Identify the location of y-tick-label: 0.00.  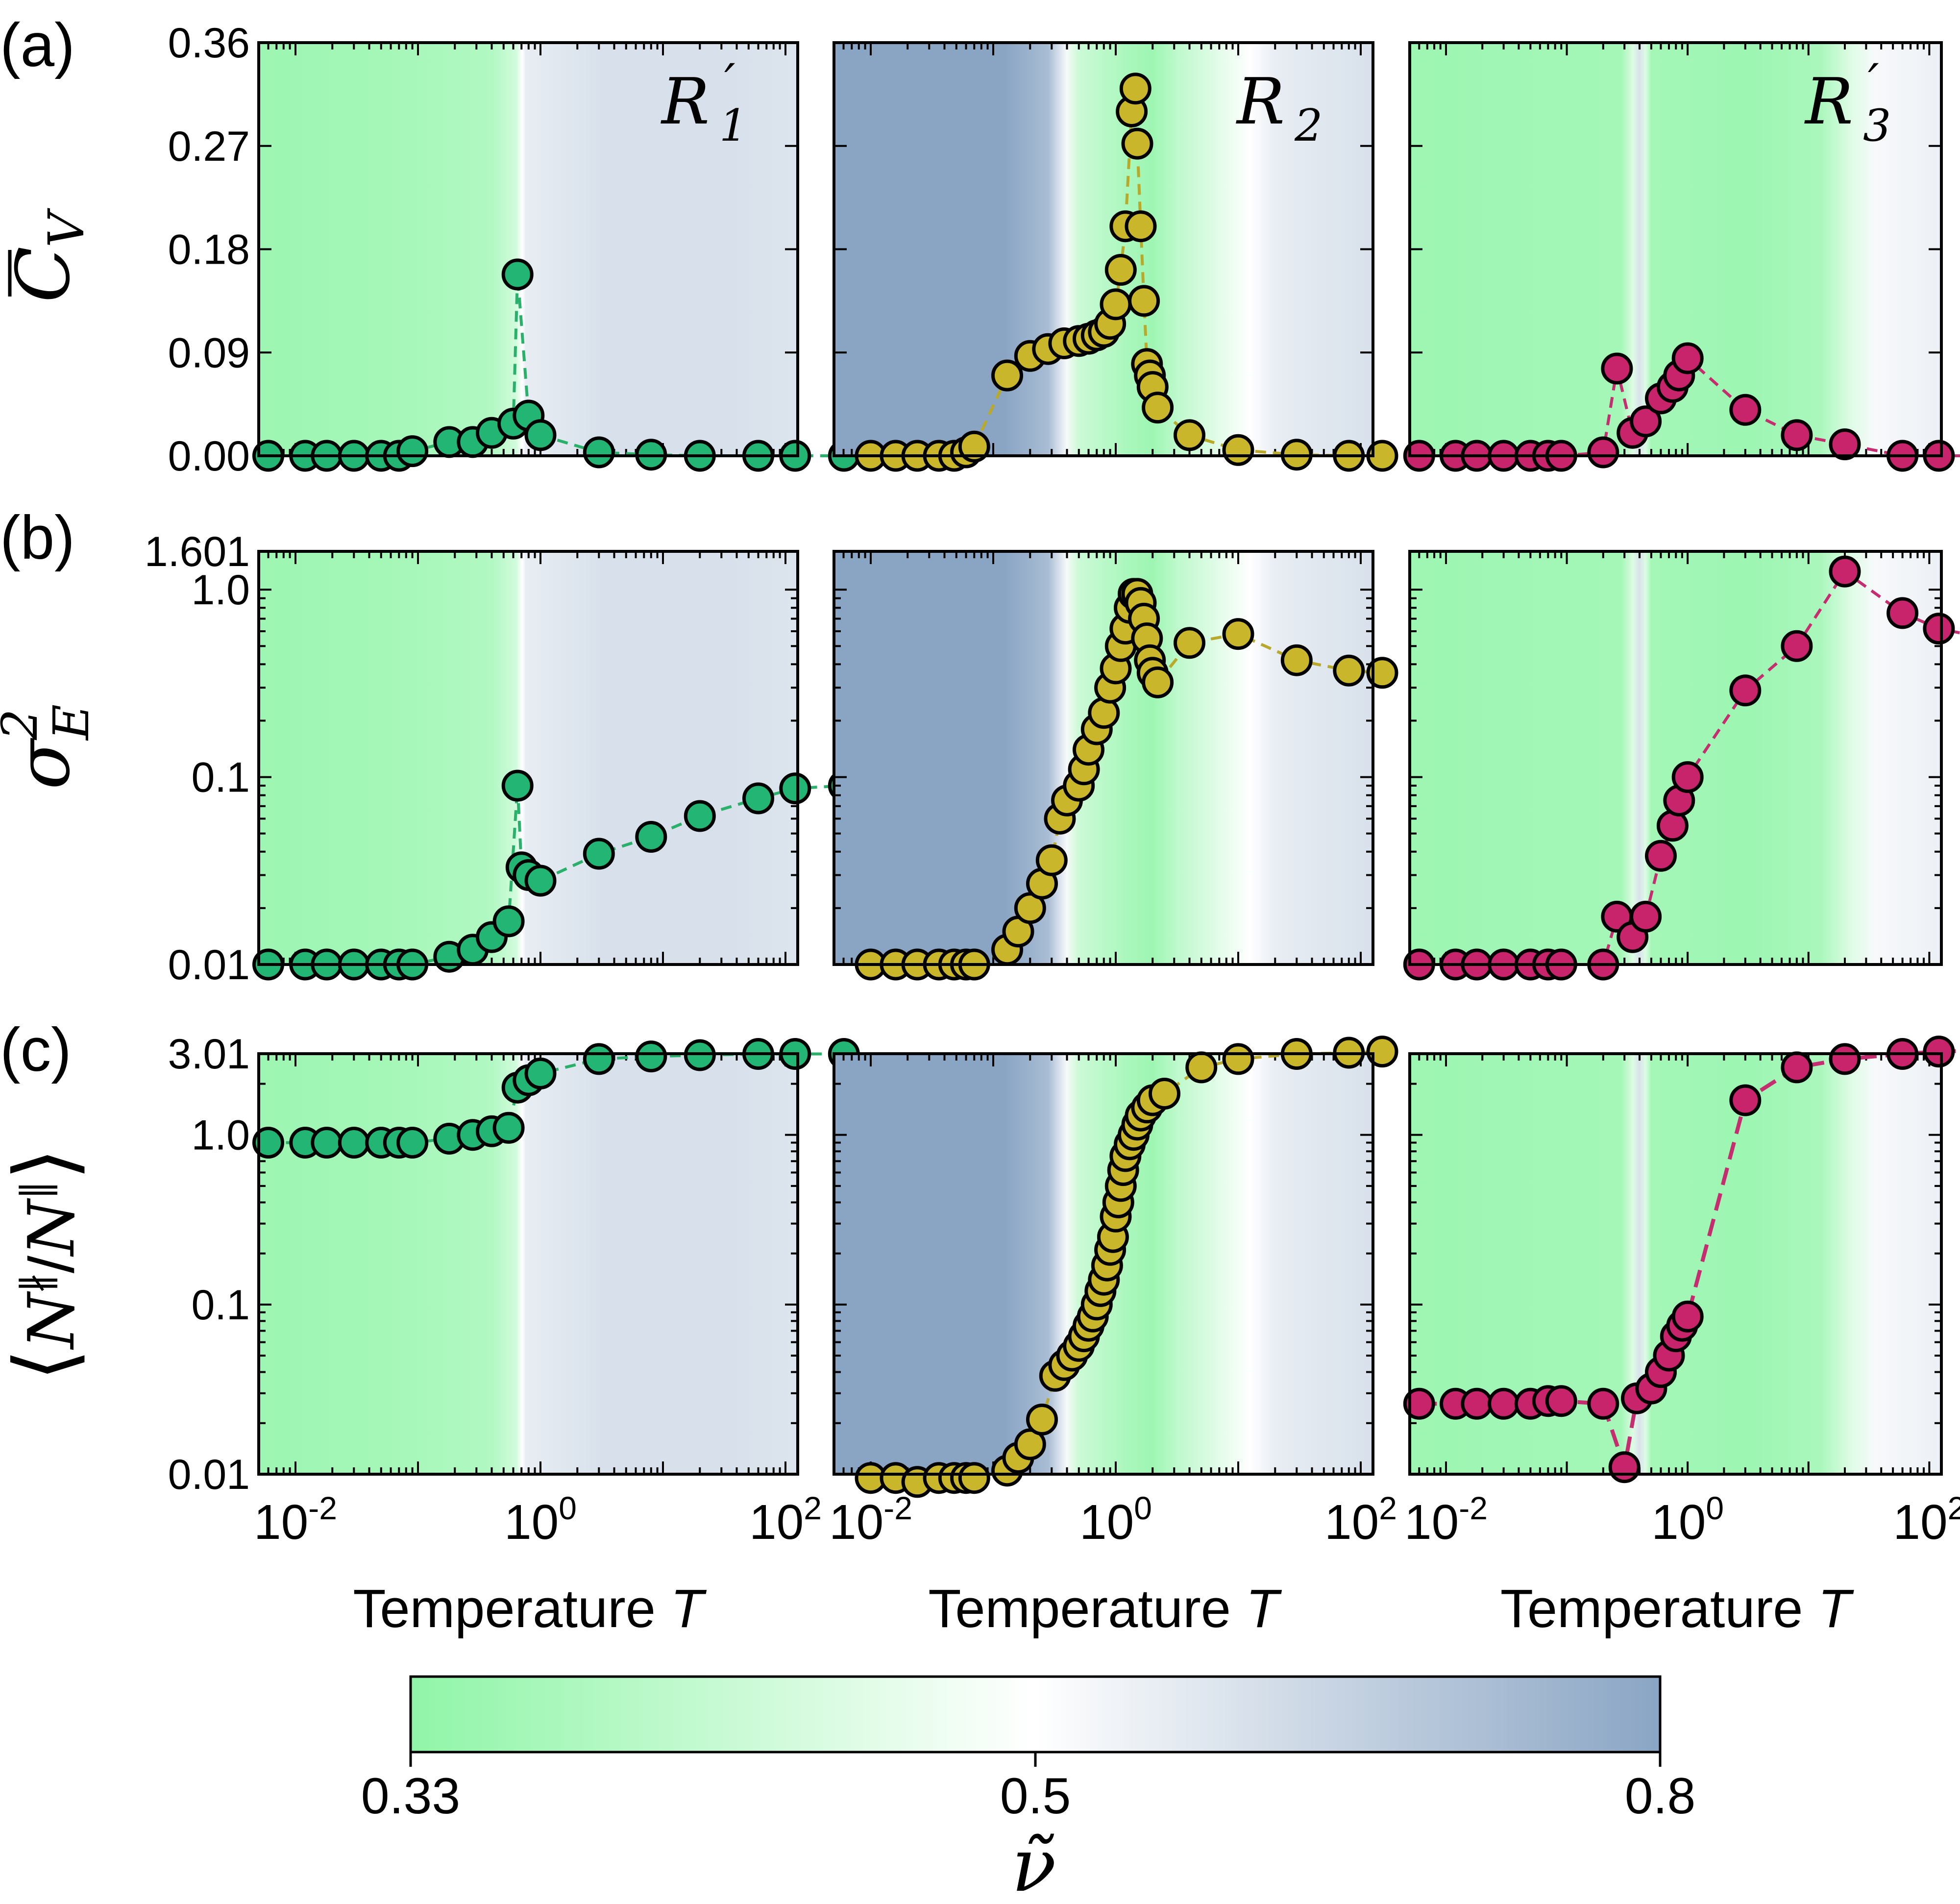
(209, 456).